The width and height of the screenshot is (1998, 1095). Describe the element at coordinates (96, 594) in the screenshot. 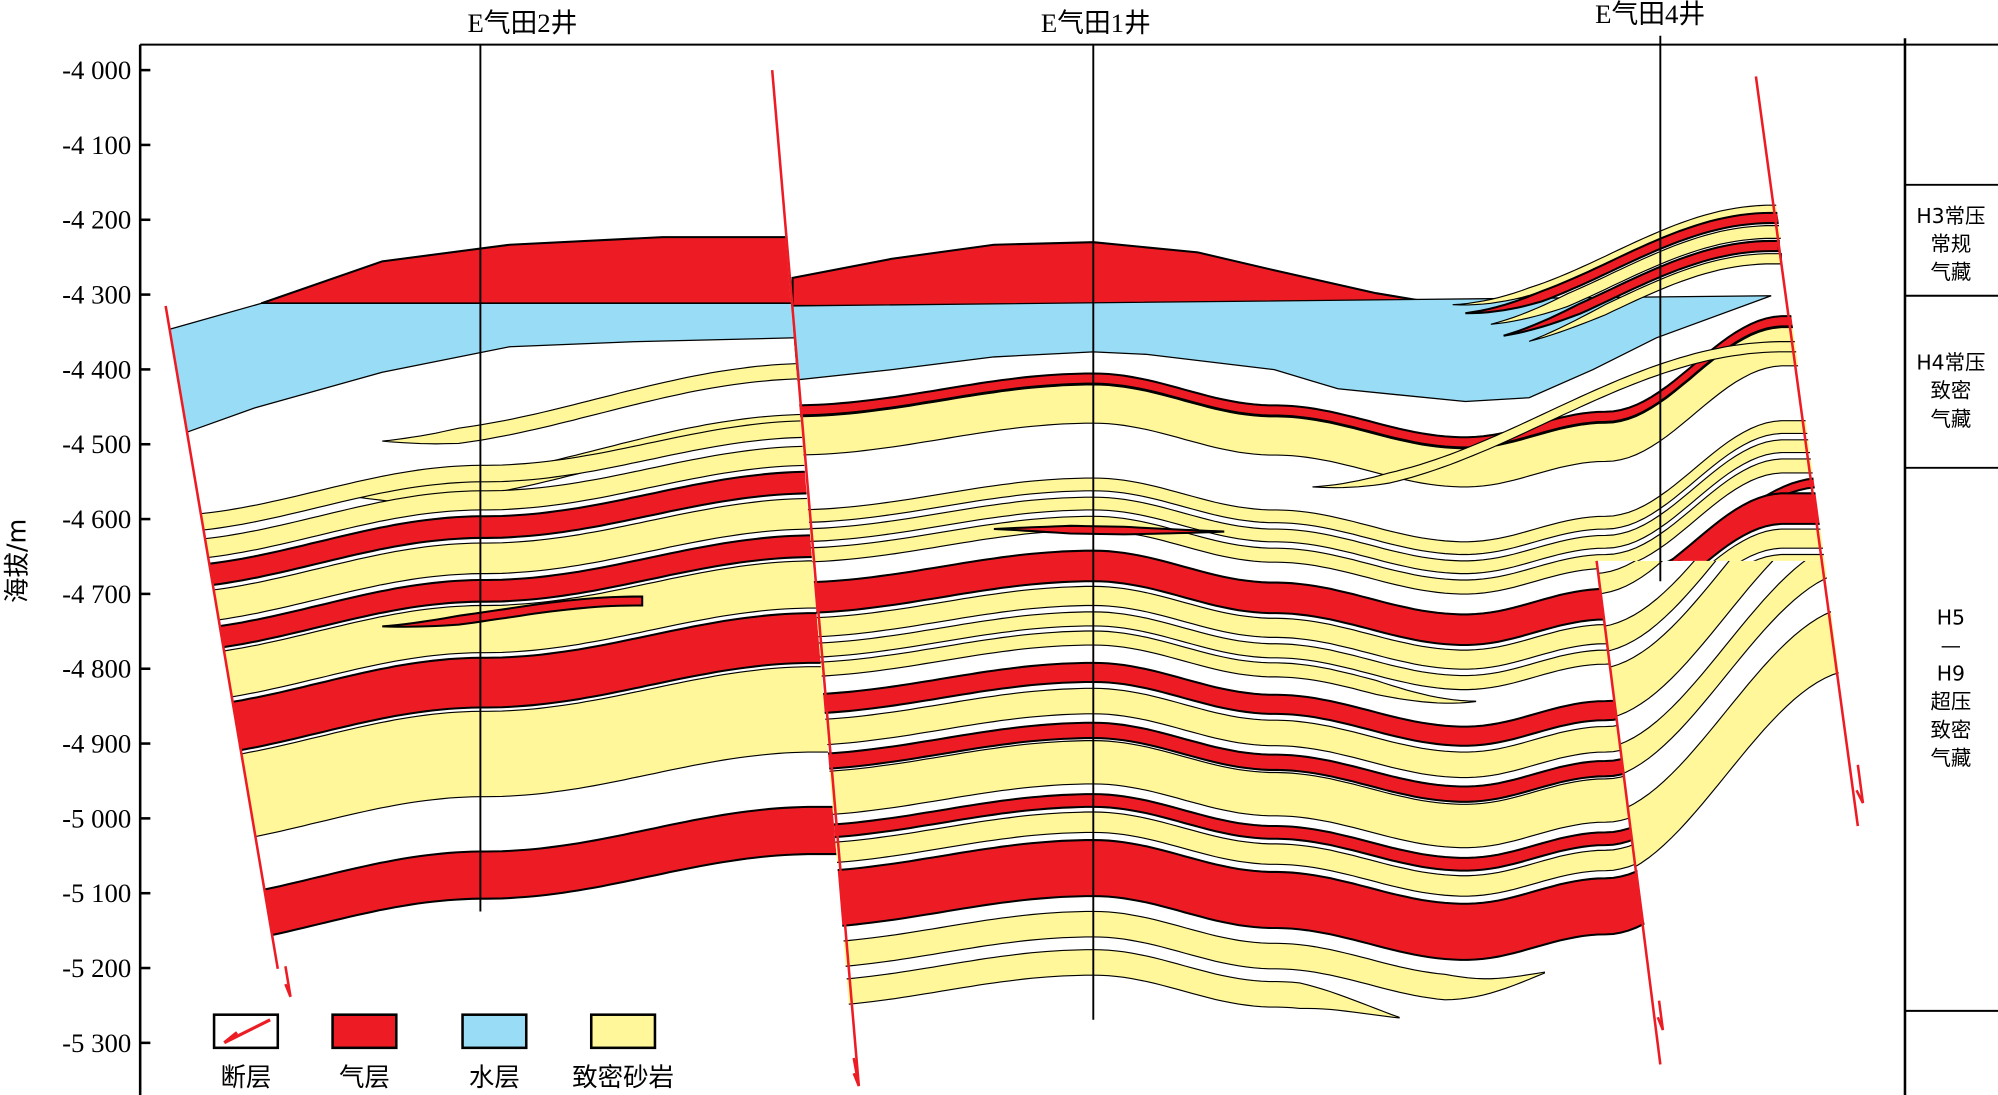

I see `y-tick-label: -4 700` at that location.